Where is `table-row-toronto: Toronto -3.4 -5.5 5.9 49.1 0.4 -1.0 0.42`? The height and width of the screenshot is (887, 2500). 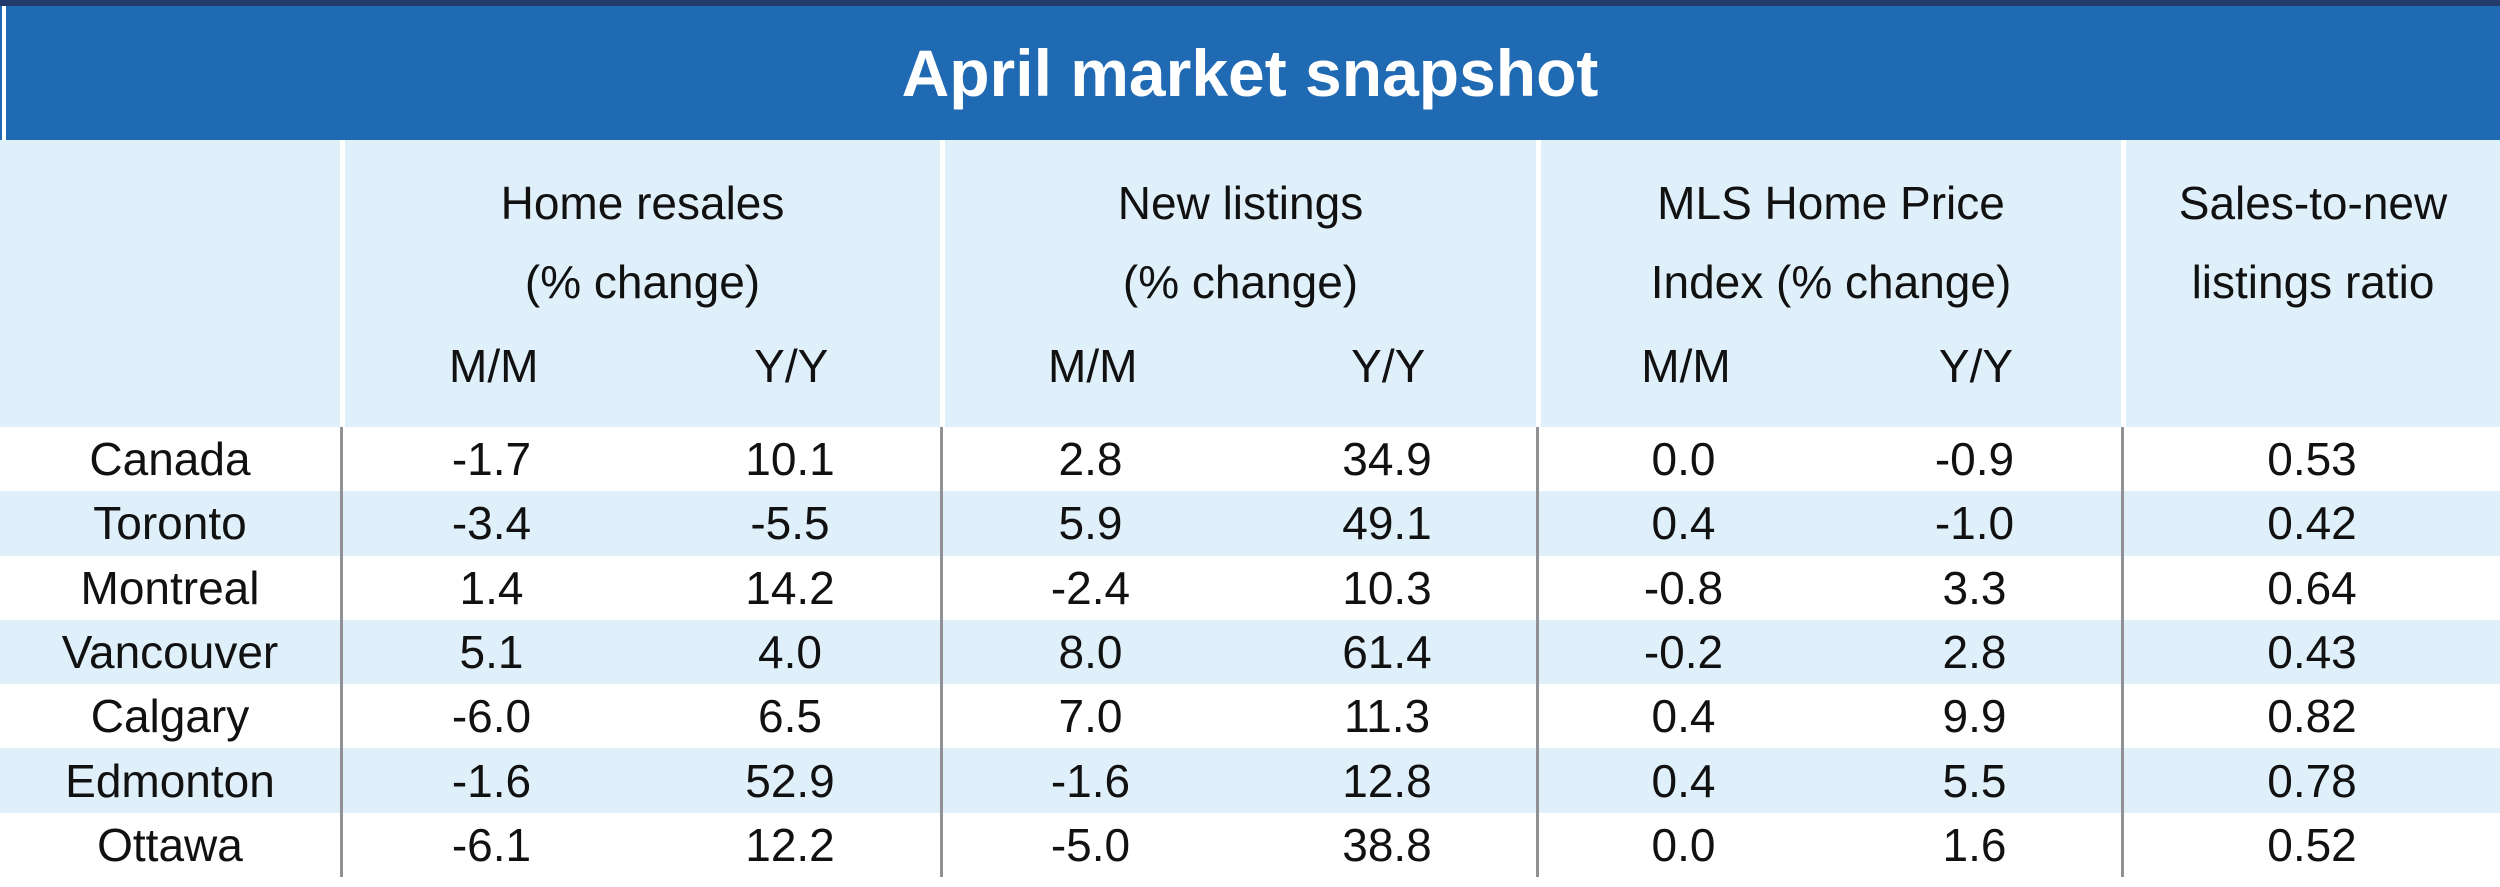 table-row-toronto: Toronto -3.4 -5.5 5.9 49.1 0.4 -1.0 0.42 is located at coordinates (1250, 523).